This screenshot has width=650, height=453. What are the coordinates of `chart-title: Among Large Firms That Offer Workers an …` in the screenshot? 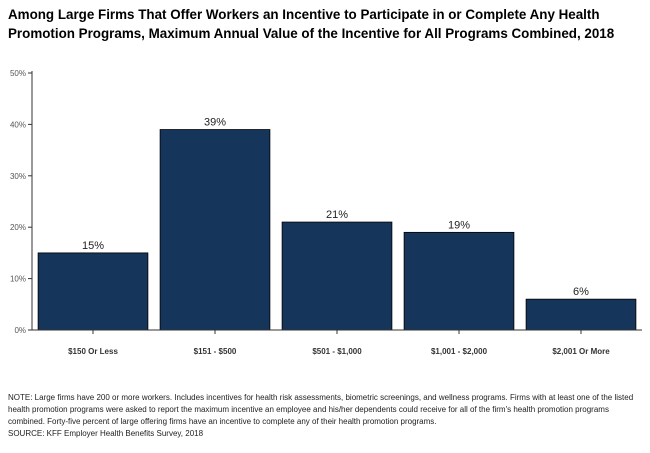 It's located at (311, 24).